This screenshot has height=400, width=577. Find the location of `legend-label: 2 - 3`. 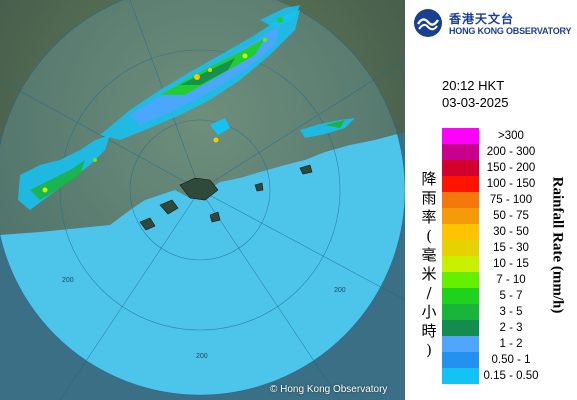

legend-label: 2 - 3 is located at coordinates (511, 328).